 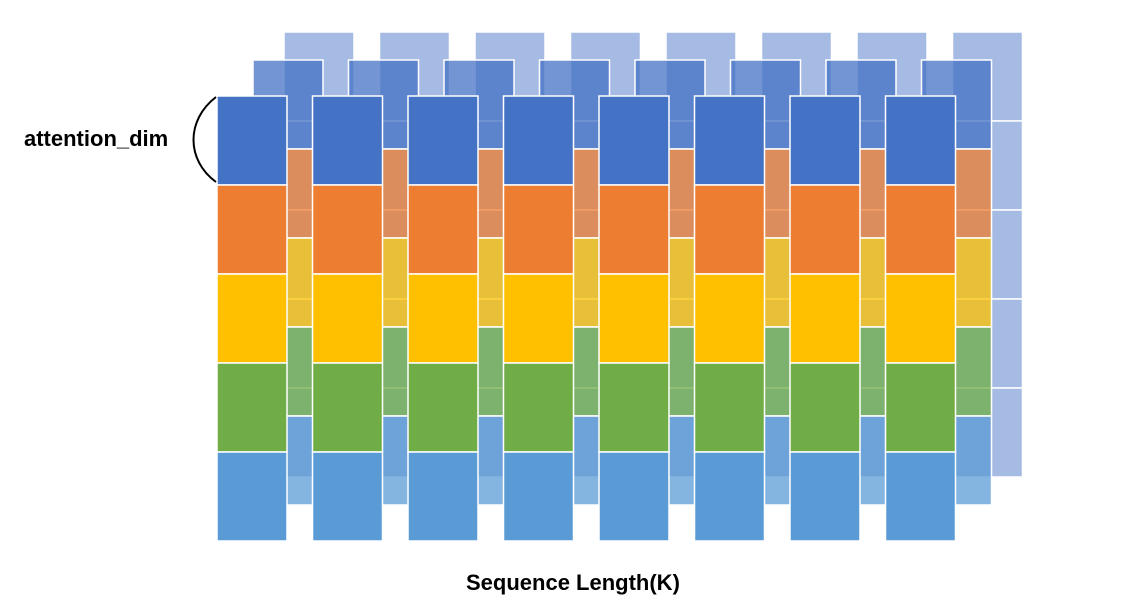 I want to click on attention-dim-label: attention_dim, so click(x=96, y=138).